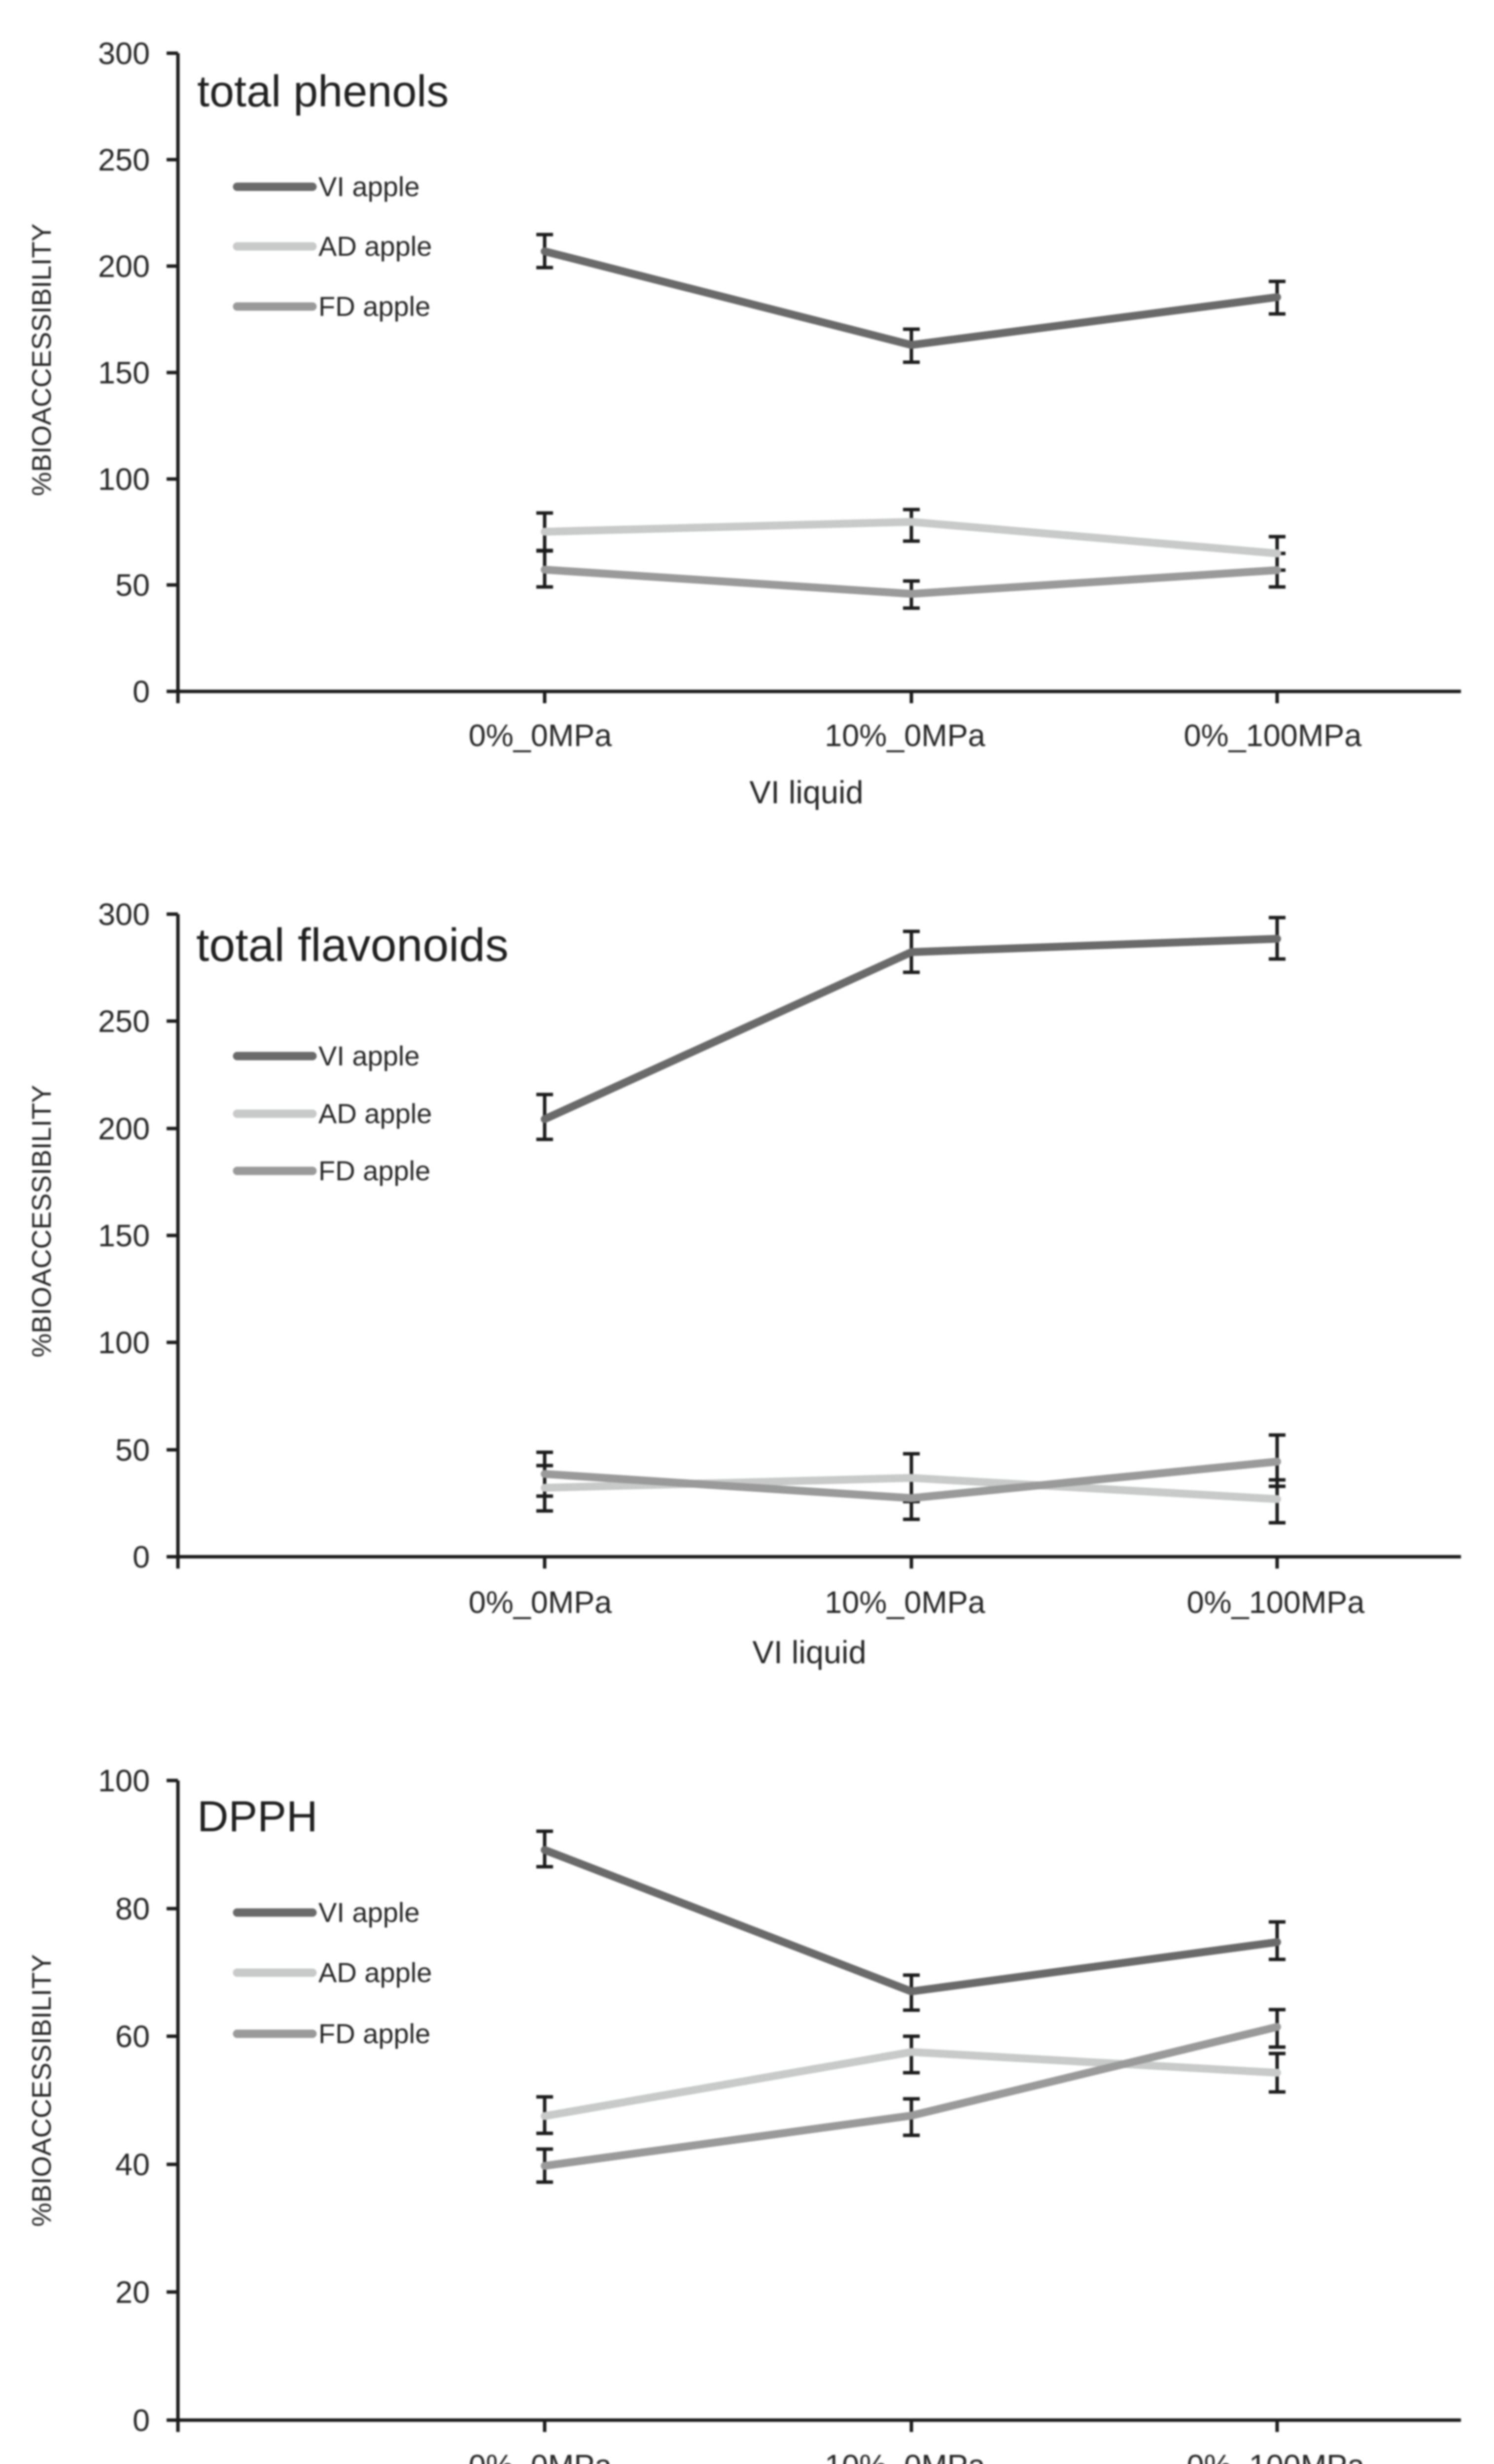 This screenshot has height=2464, width=1494. Describe the element at coordinates (132, 2292) in the screenshot. I see `svg-text: 20` at that location.